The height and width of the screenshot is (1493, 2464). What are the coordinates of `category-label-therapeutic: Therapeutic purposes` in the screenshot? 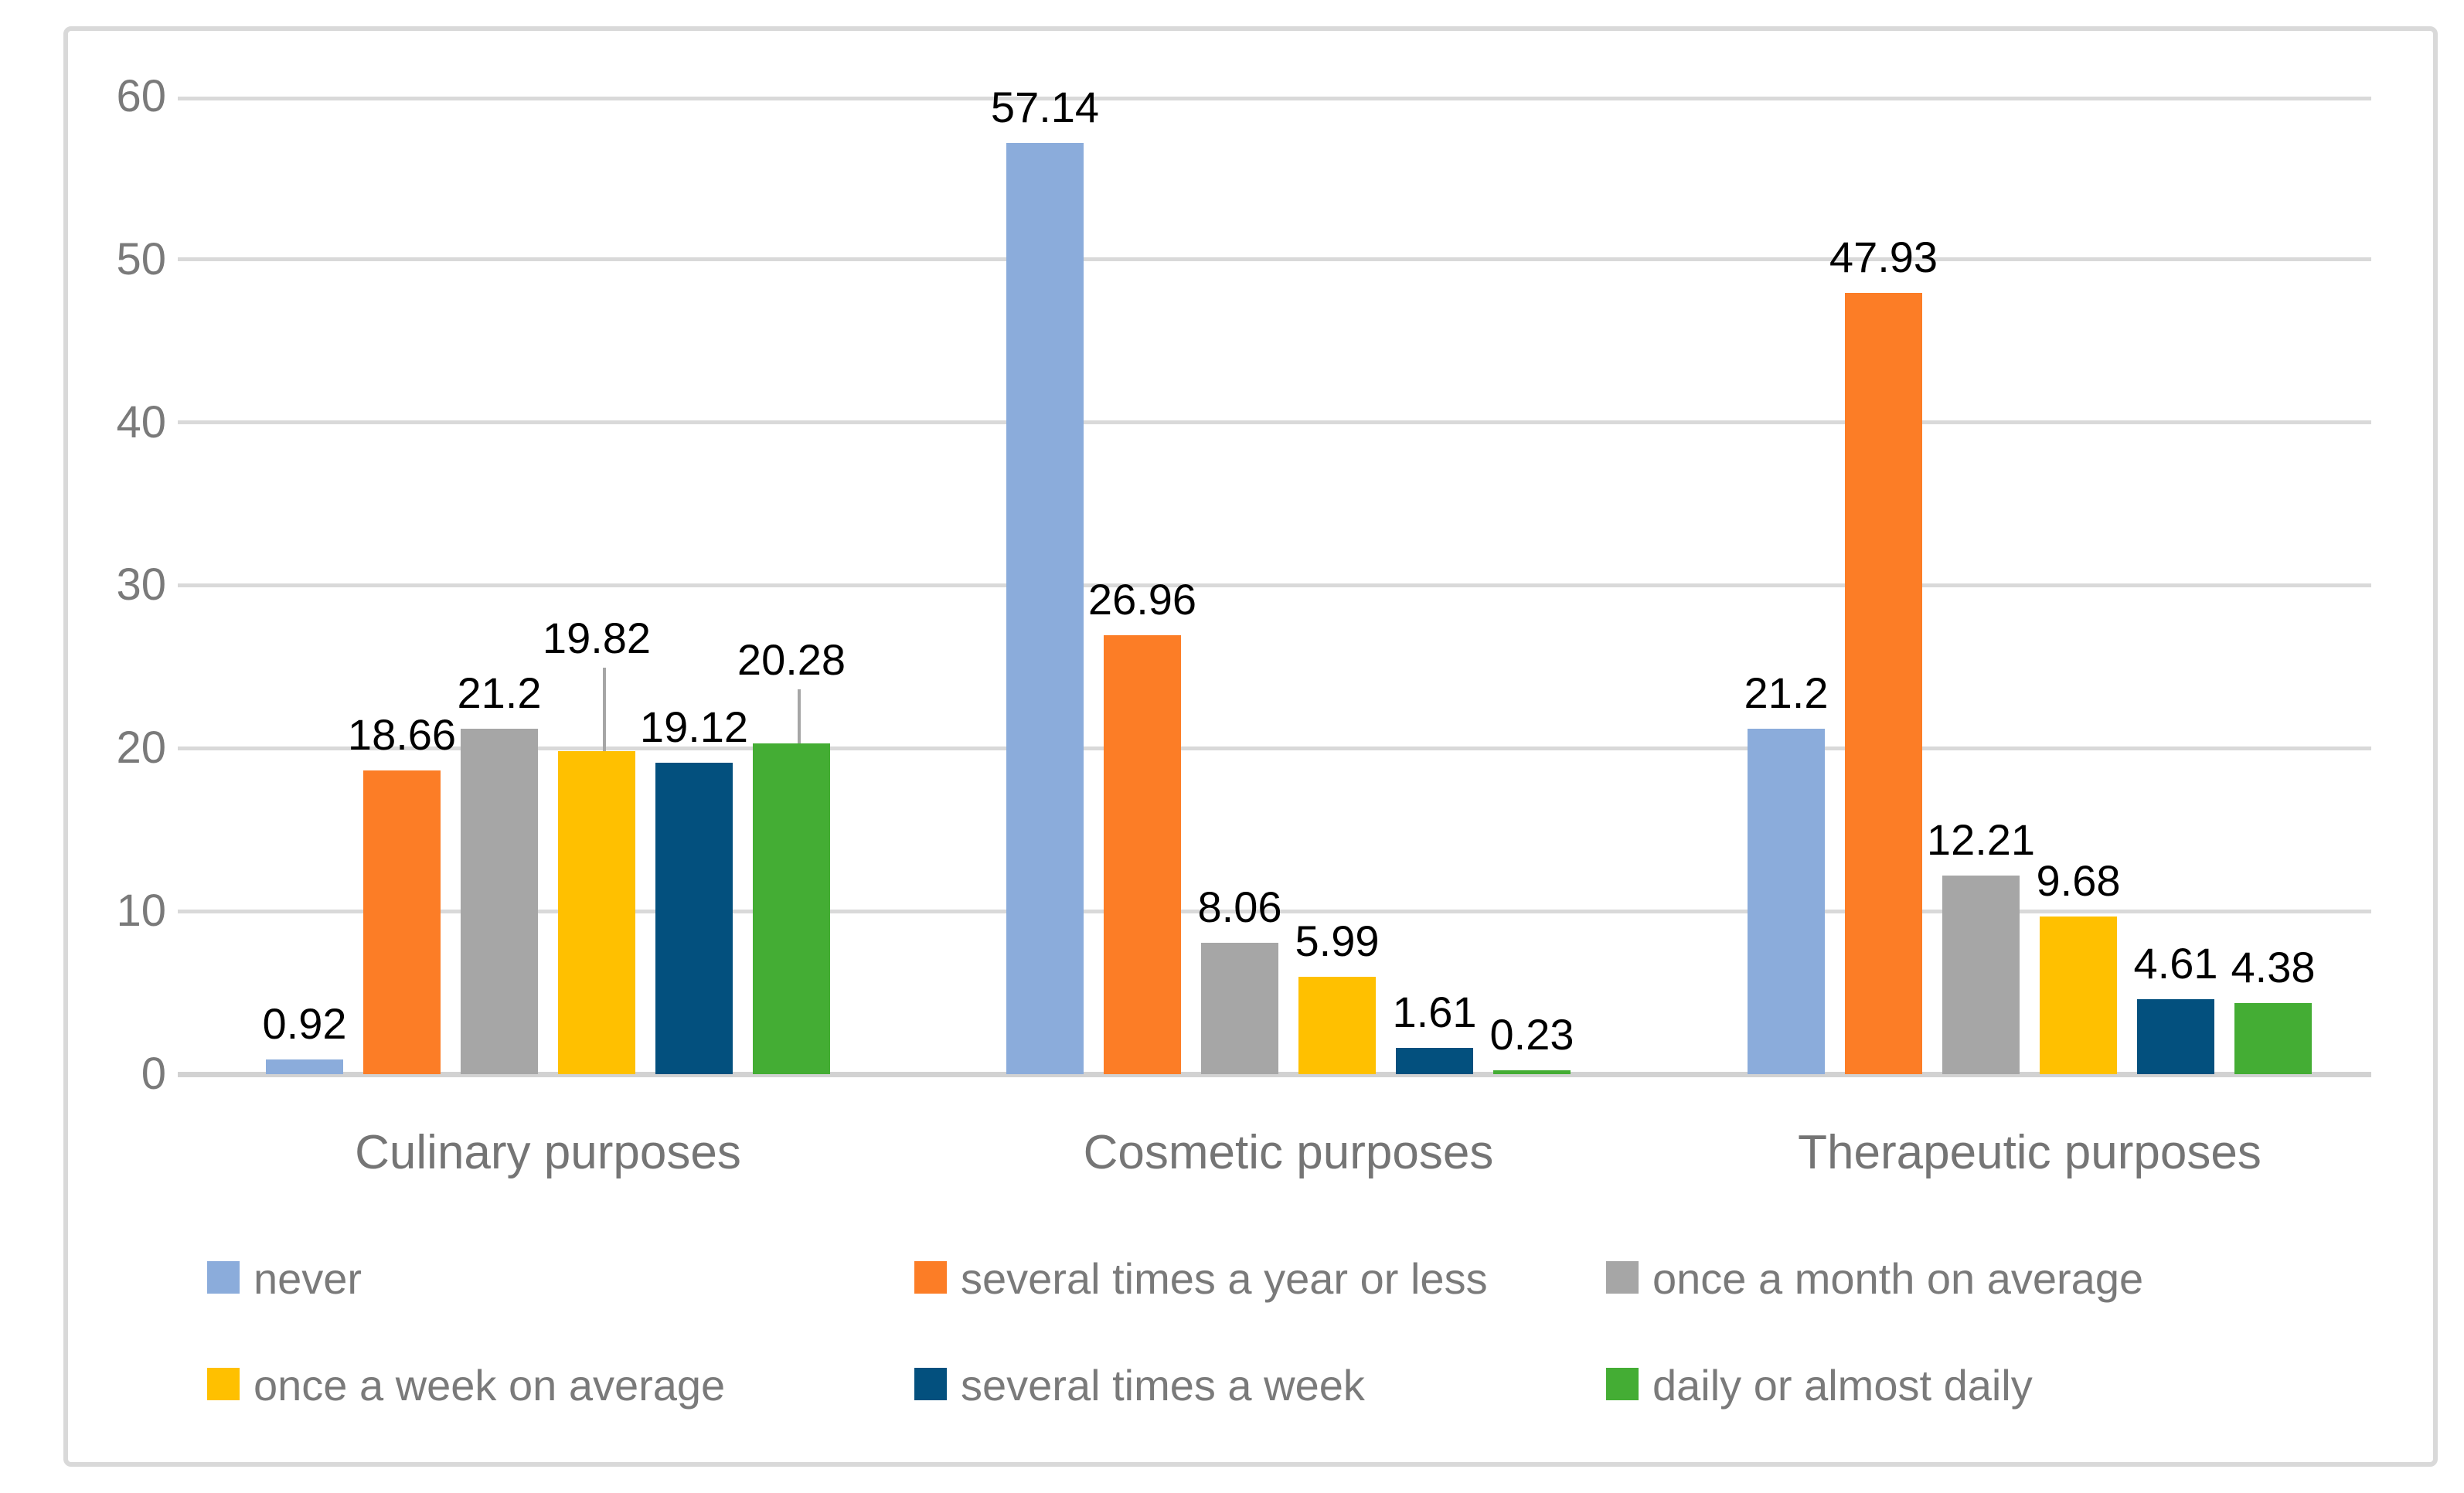 It's located at (2030, 1152).